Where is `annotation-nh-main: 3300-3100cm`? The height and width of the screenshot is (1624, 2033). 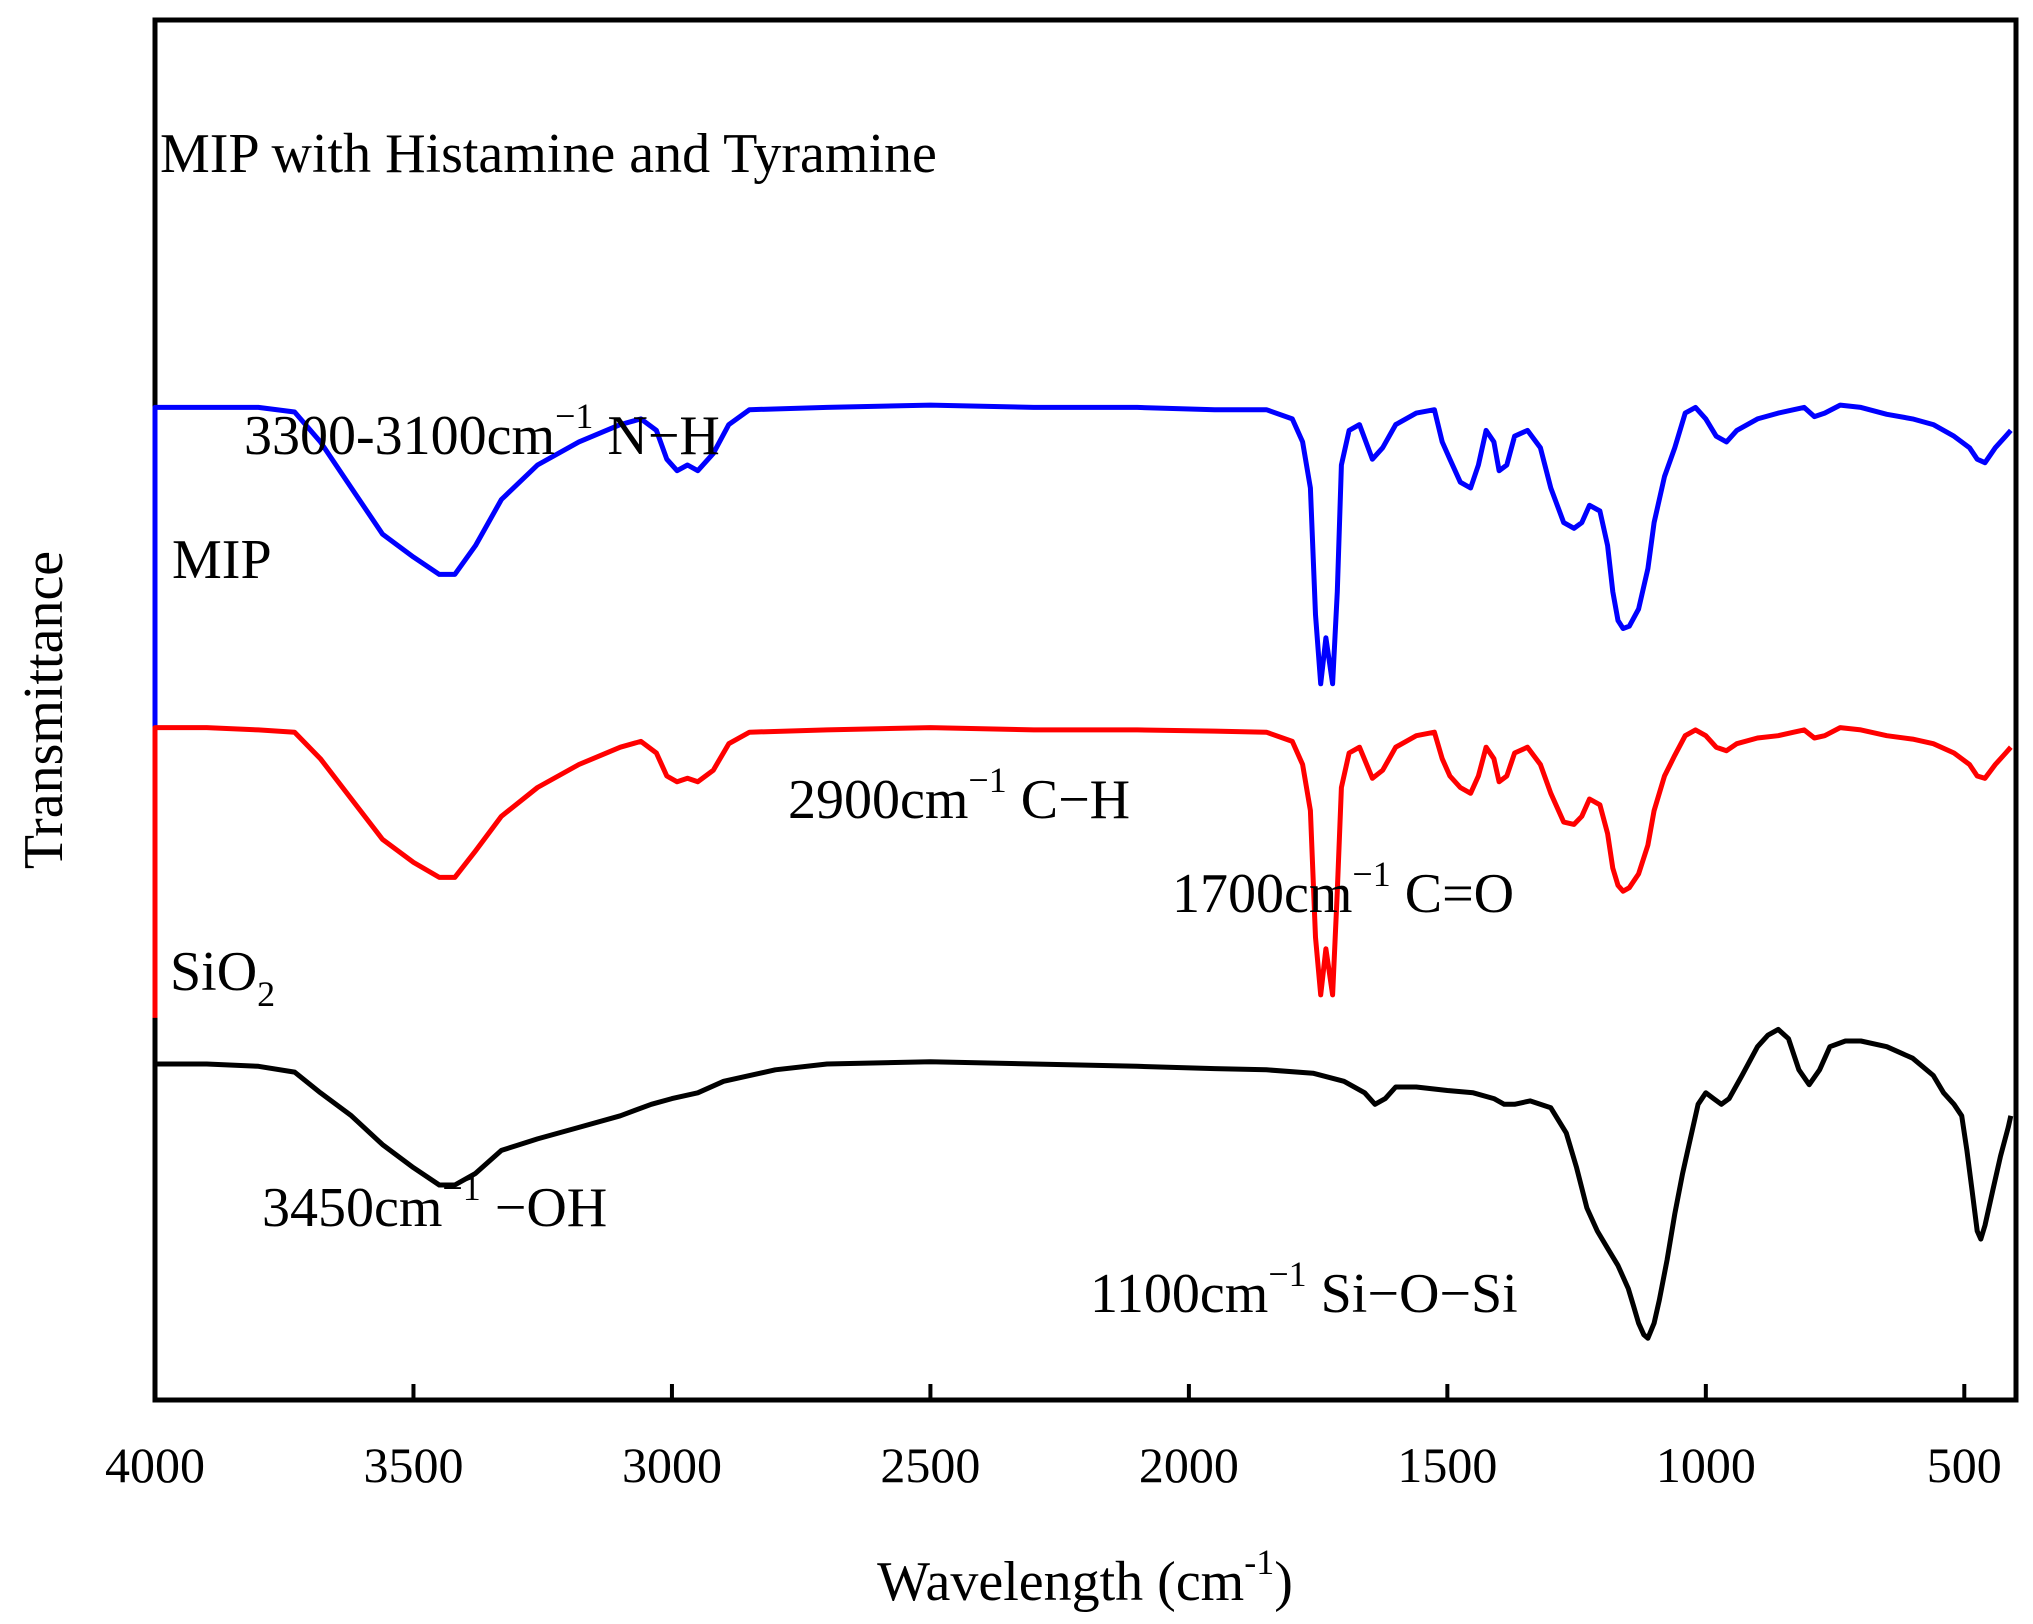
annotation-nh-main: 3300-3100cm is located at coordinates (399, 436).